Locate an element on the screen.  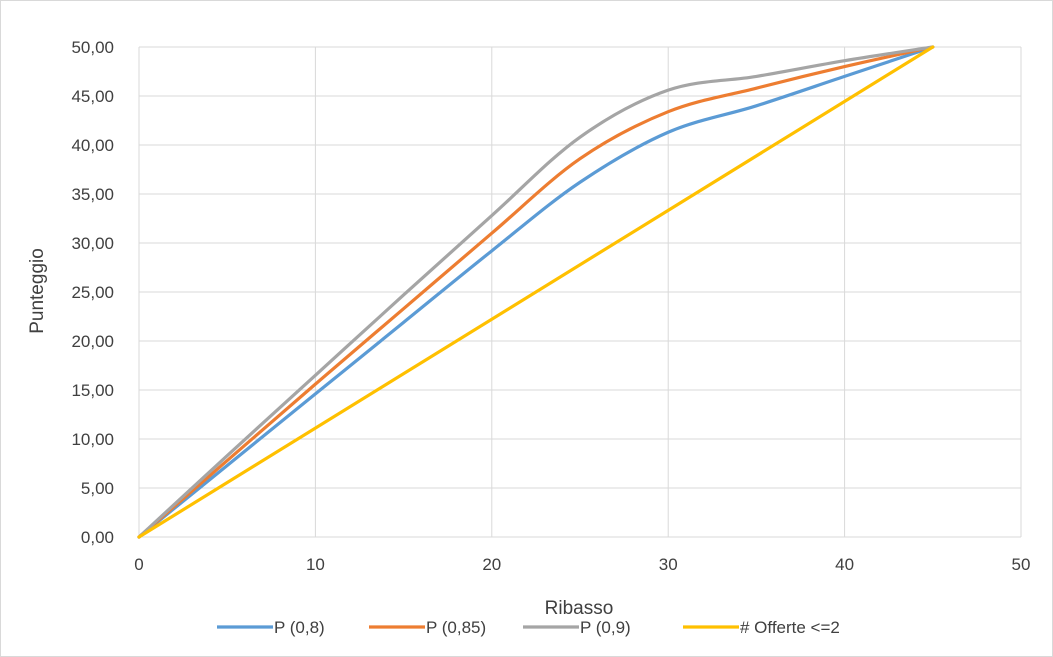
x-tick-label: 20 is located at coordinates (491, 564).